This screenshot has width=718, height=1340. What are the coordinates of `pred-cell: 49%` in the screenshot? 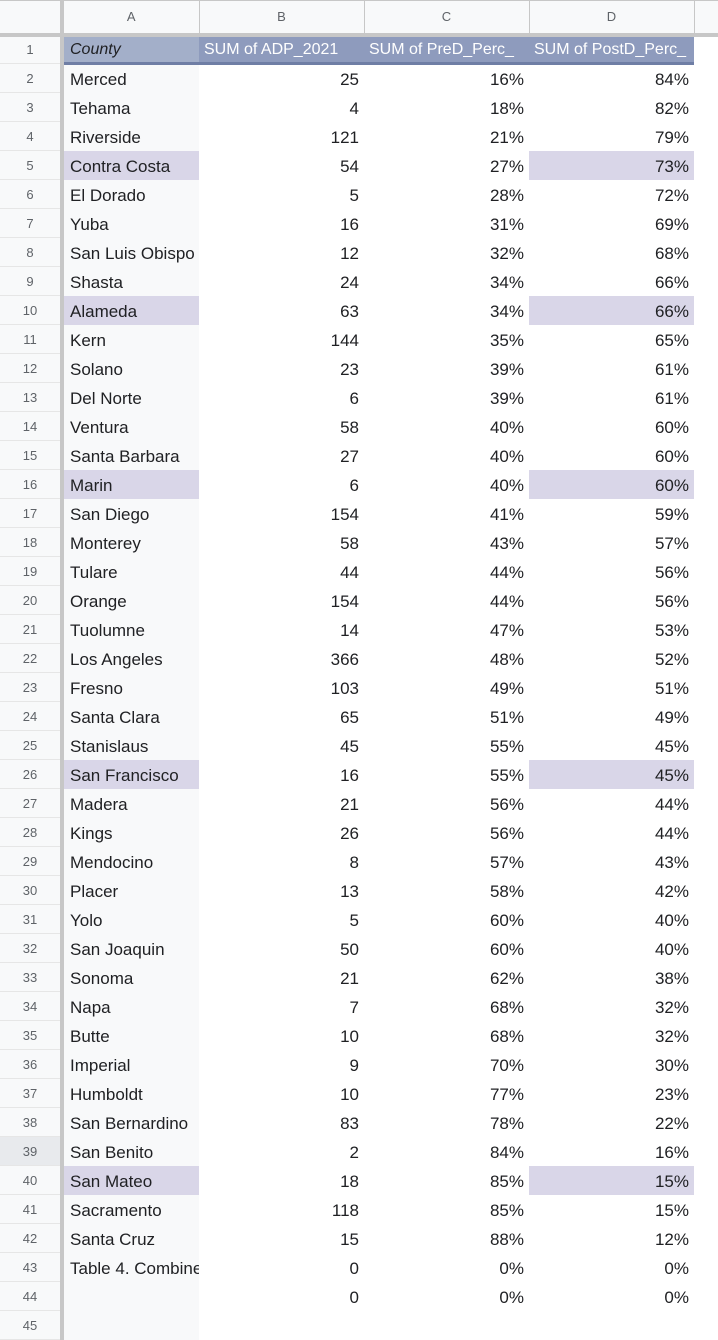 It's located at (506, 688).